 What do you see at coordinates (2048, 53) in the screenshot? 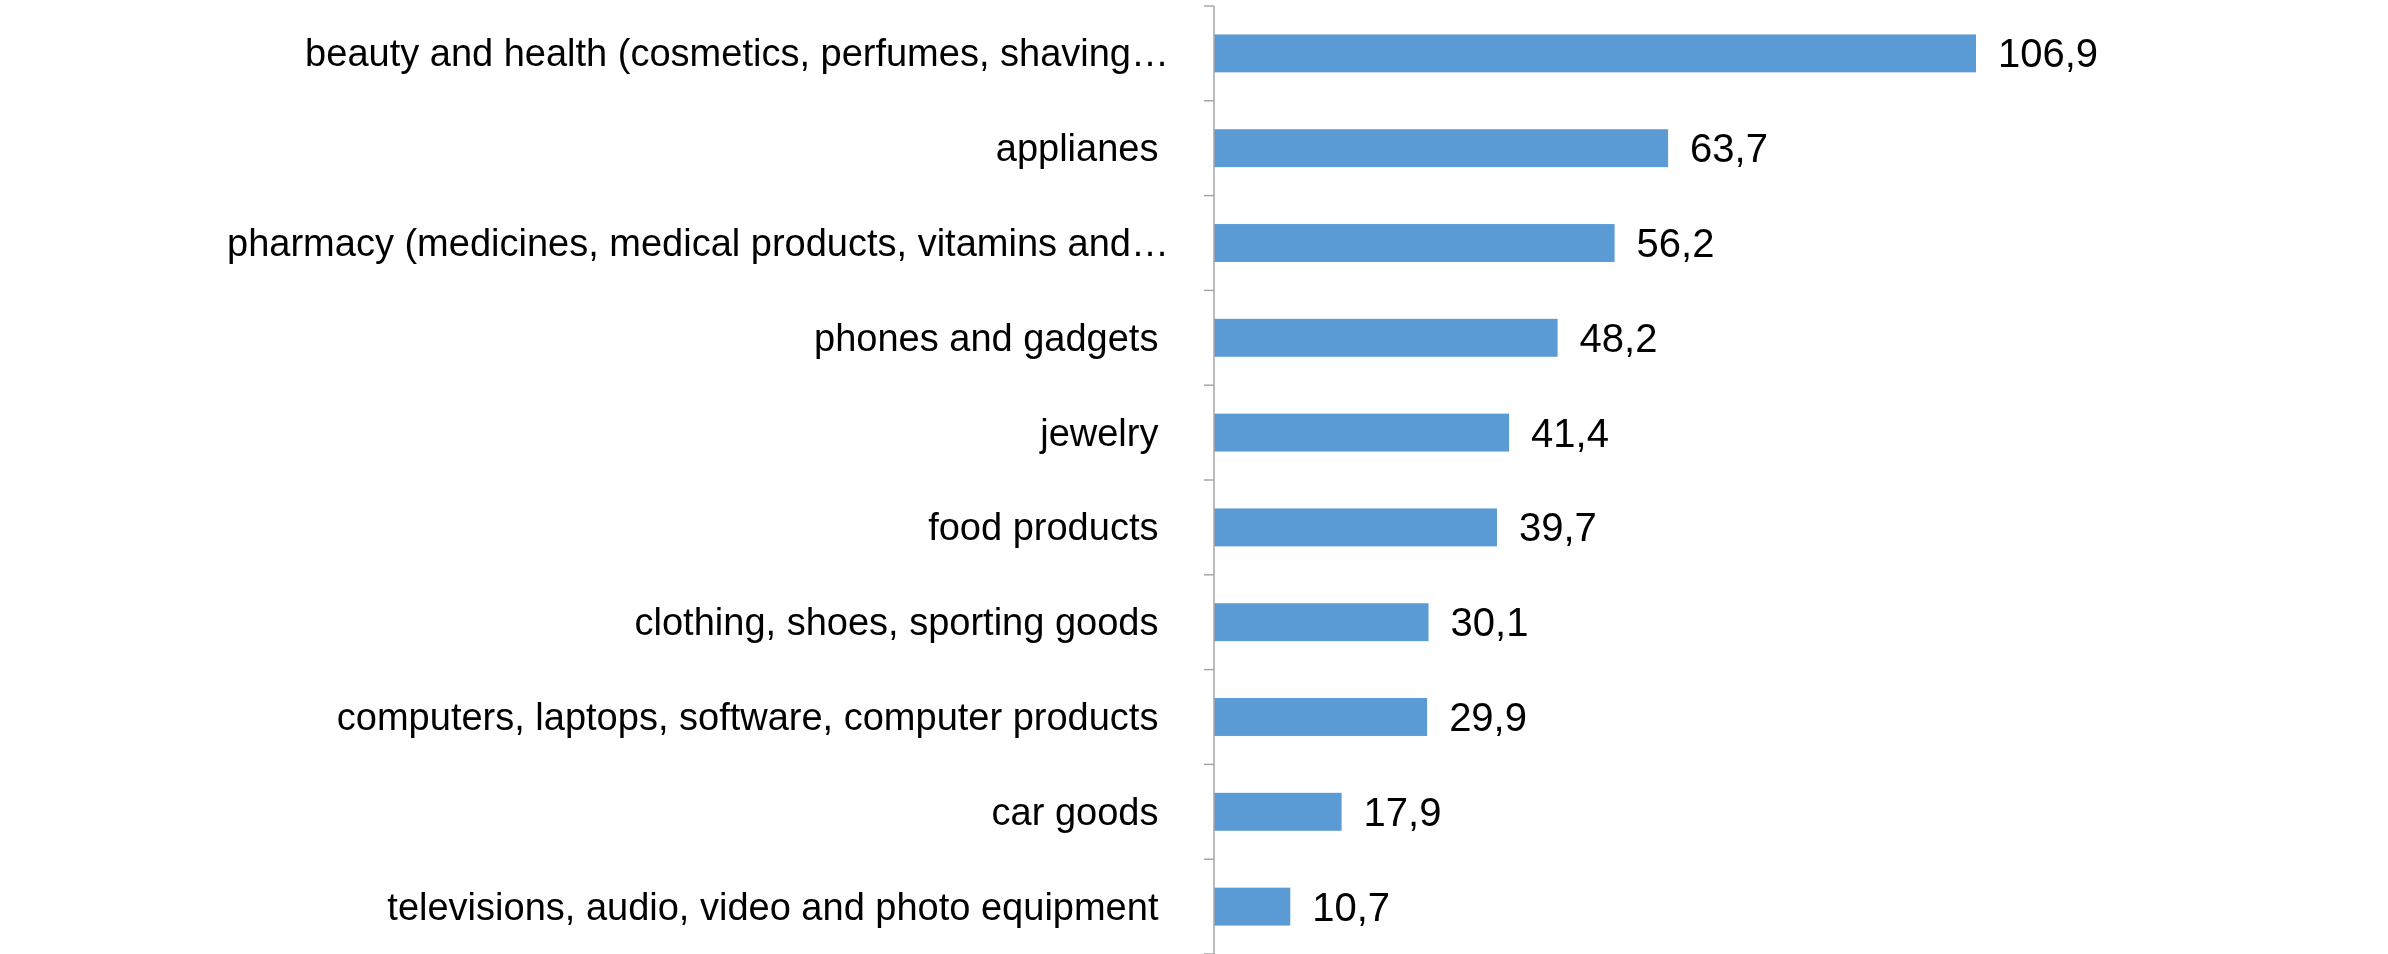
I see `data-label: 106,9` at bounding box center [2048, 53].